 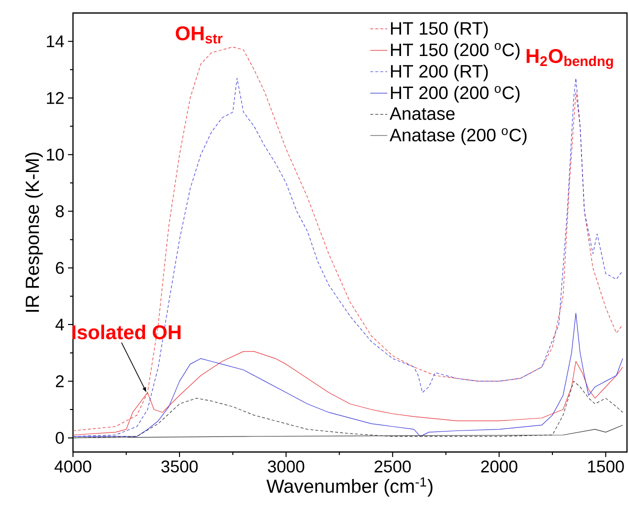 I want to click on x-tick-label: 3000, so click(x=286, y=466).